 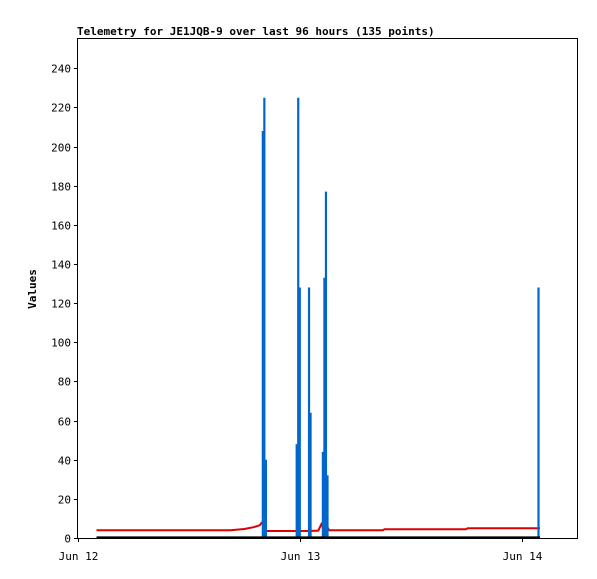 What do you see at coordinates (64, 422) in the screenshot?
I see `y-tick-label: 60` at bounding box center [64, 422].